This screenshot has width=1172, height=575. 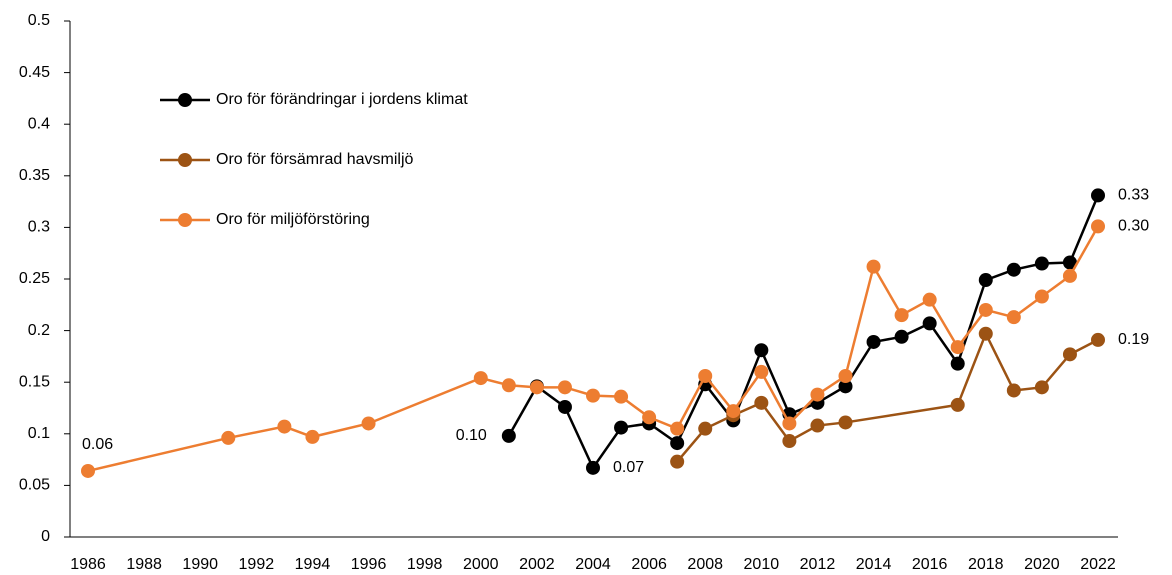 I want to click on legend-label: Oro för miljöförstöring, so click(x=293, y=219).